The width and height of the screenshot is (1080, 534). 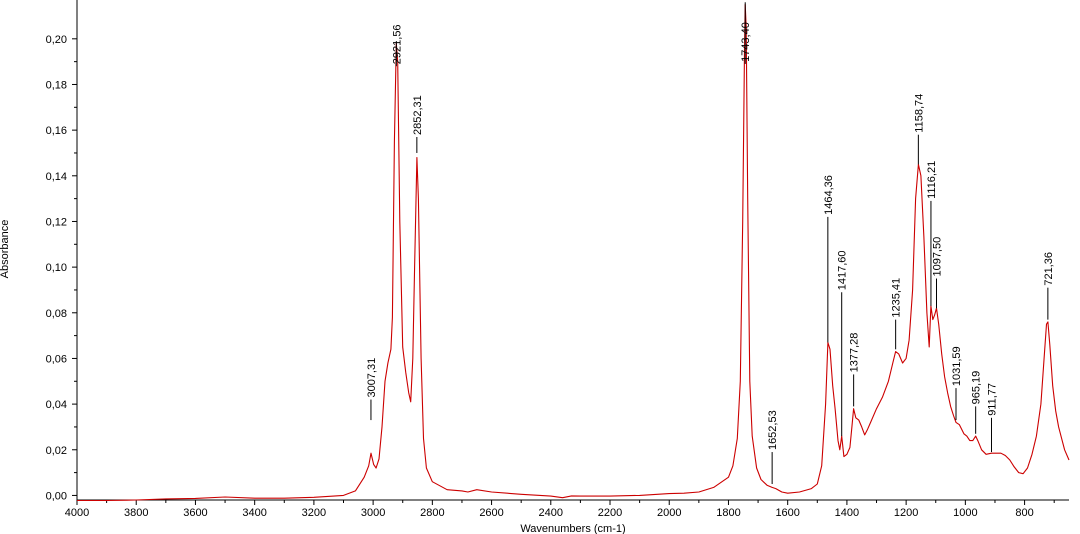 I want to click on x-tick-label: 1800, so click(x=728, y=513).